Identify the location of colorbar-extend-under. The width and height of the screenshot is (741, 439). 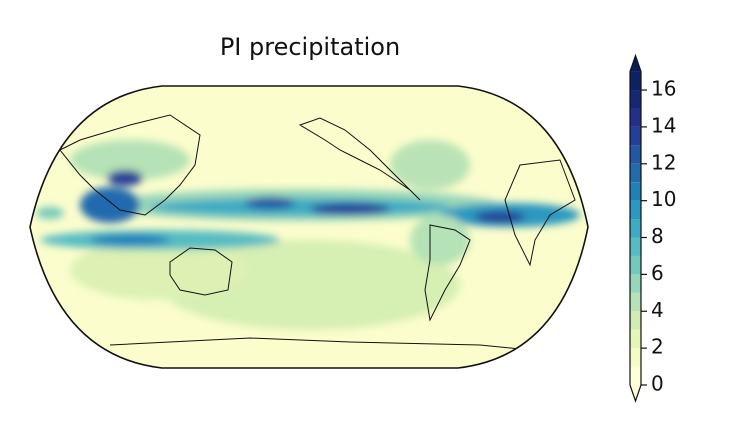
(635, 393).